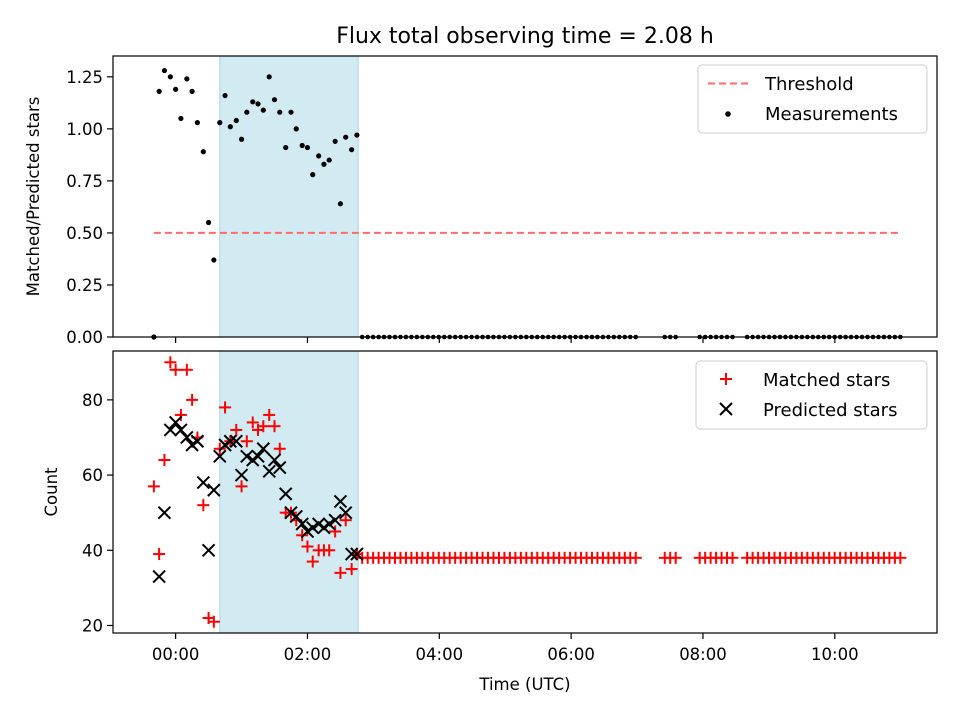 The width and height of the screenshot is (960, 720). Describe the element at coordinates (308, 654) in the screenshot. I see `x-tick-label: 02:00` at that location.